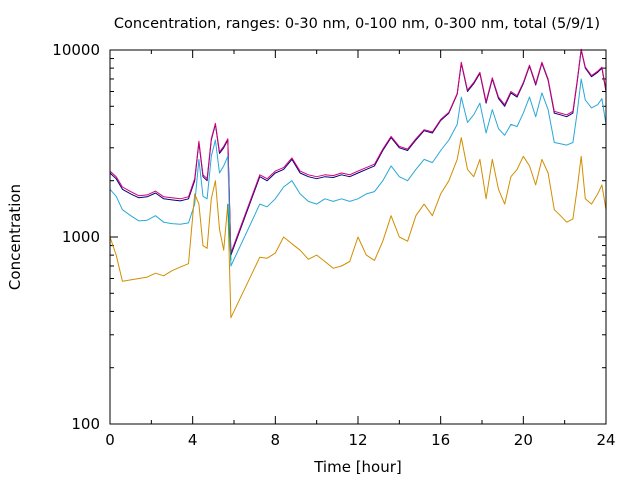 The image size is (640, 480). I want to click on x-tick-label: 4, so click(193, 440).